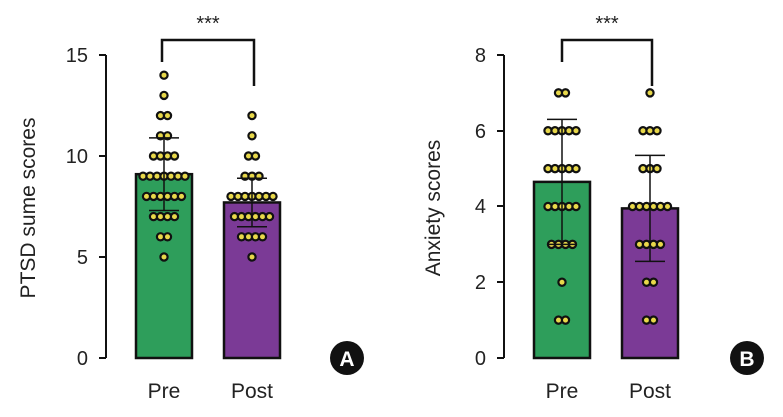 This screenshot has width=783, height=417. What do you see at coordinates (500, 206) in the screenshot?
I see `panel-b-y-ticks` at bounding box center [500, 206].